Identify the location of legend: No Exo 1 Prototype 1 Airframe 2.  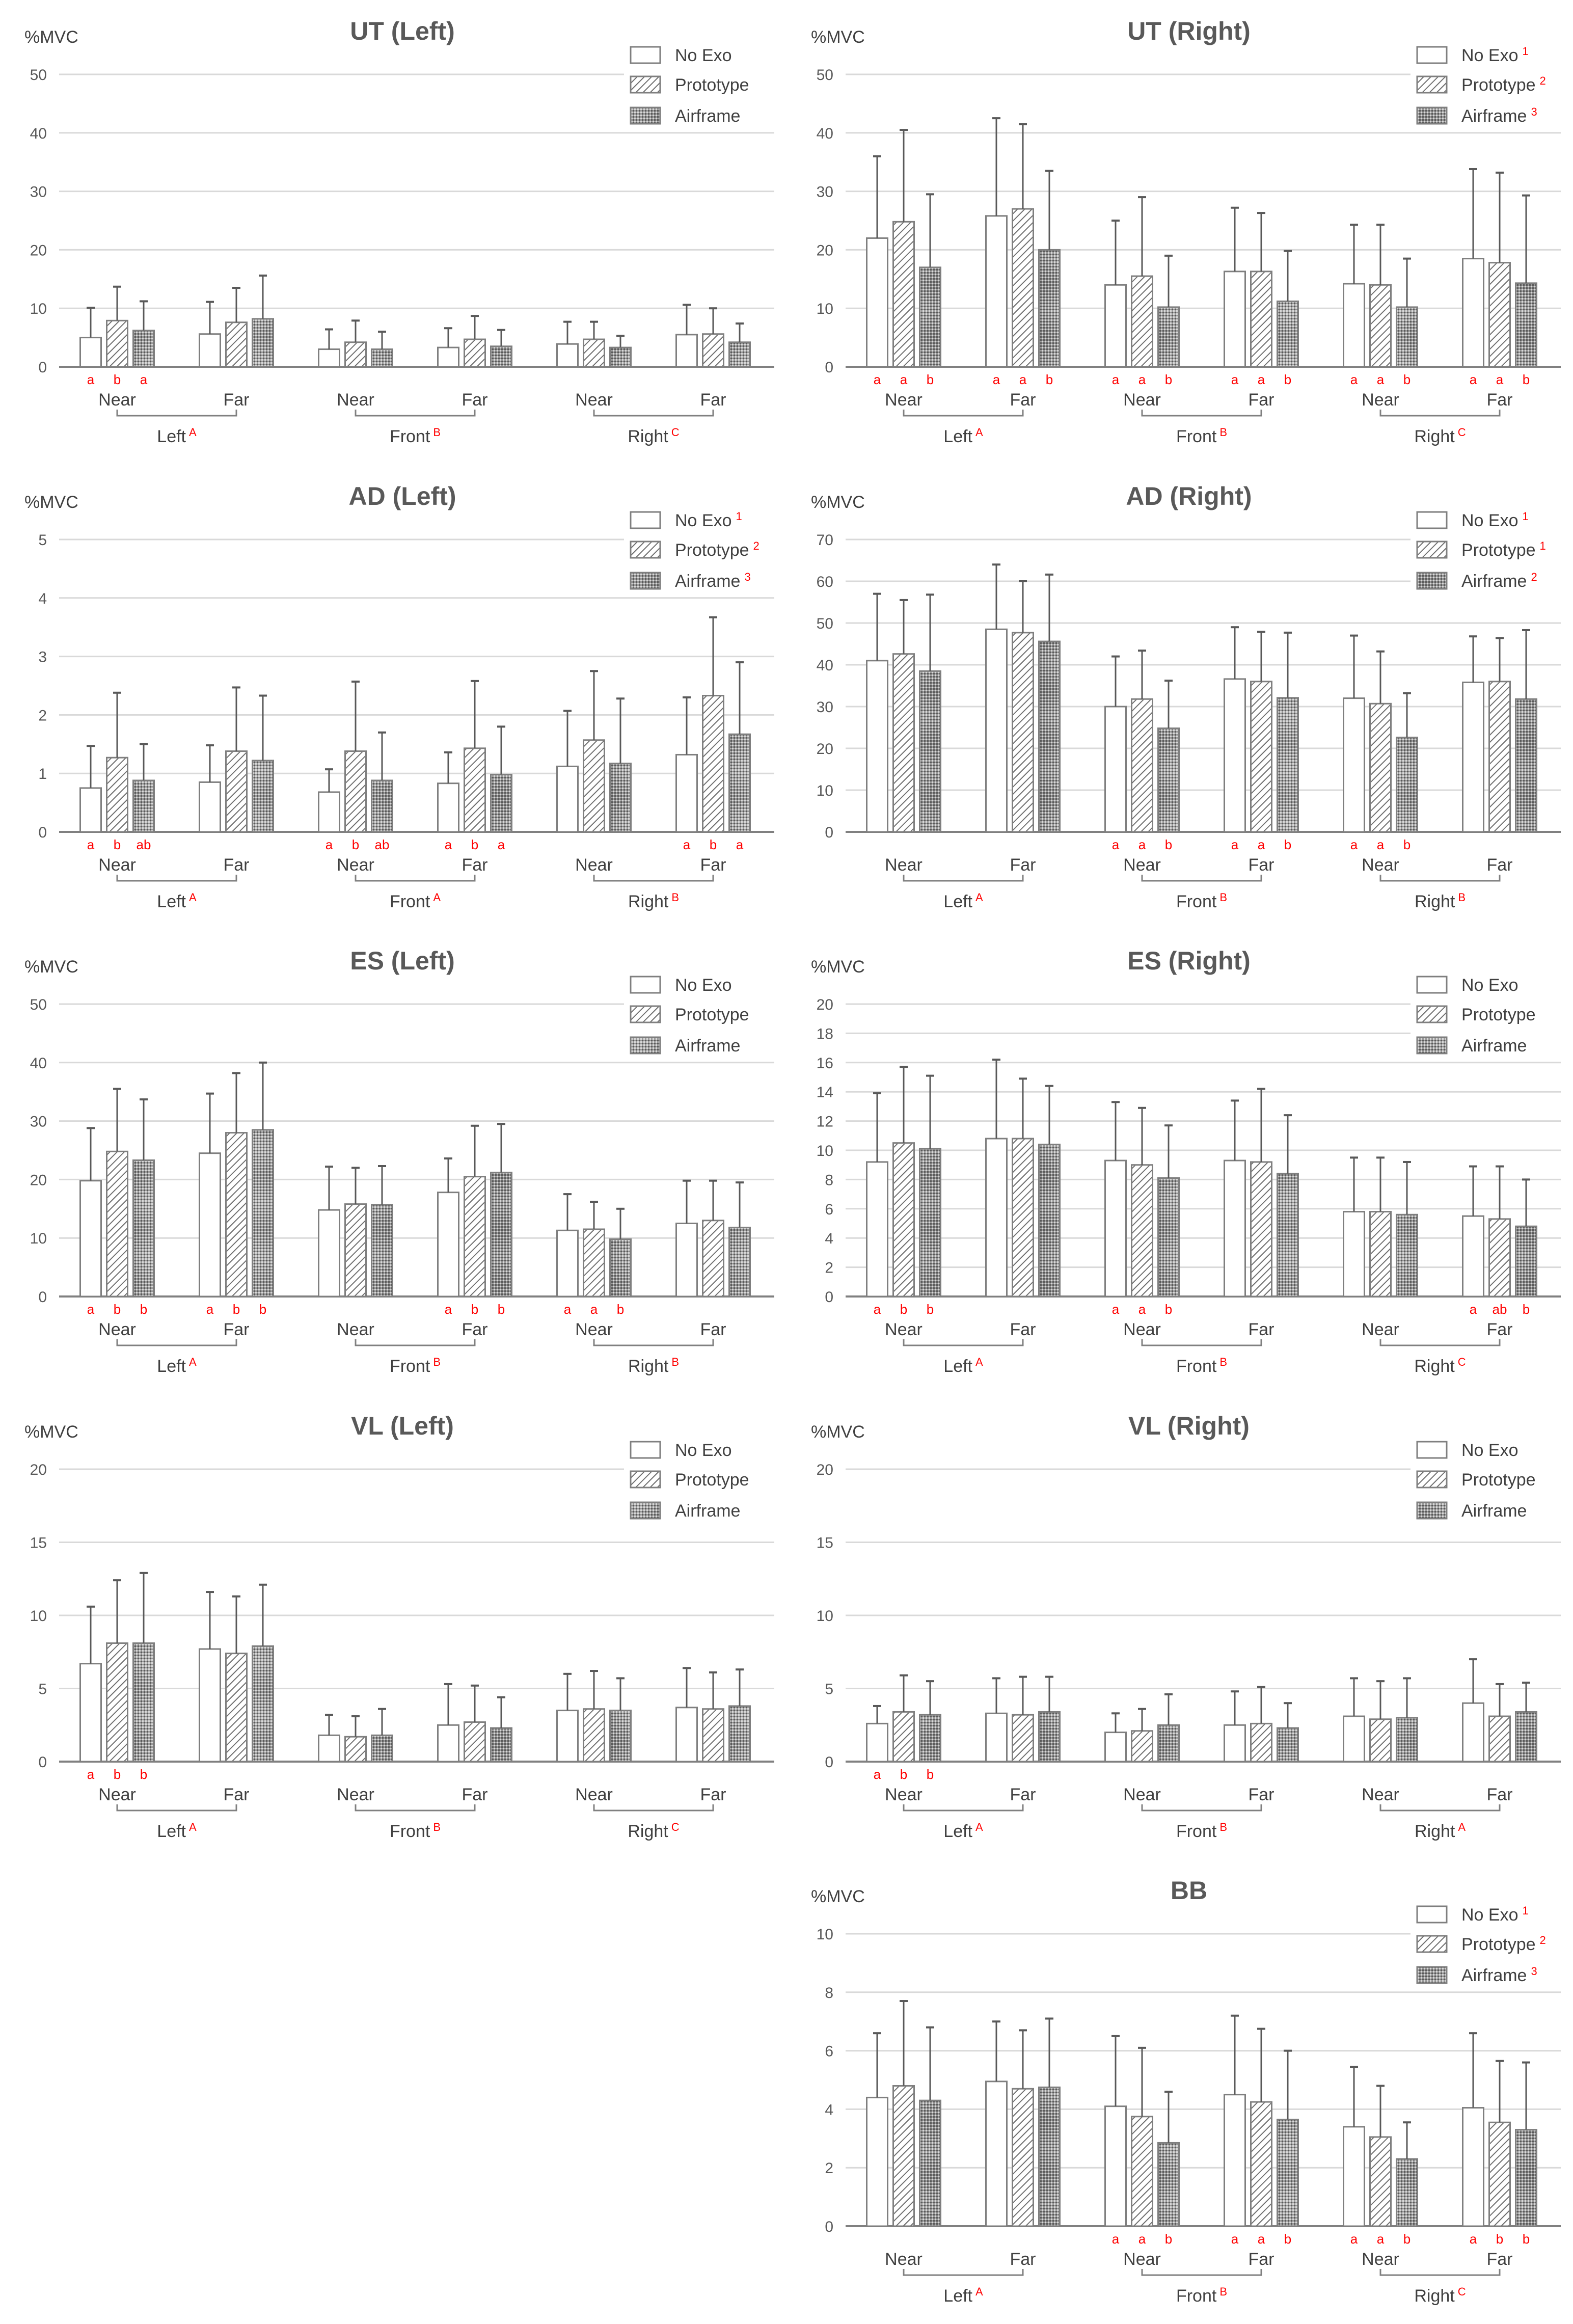
(1492, 550).